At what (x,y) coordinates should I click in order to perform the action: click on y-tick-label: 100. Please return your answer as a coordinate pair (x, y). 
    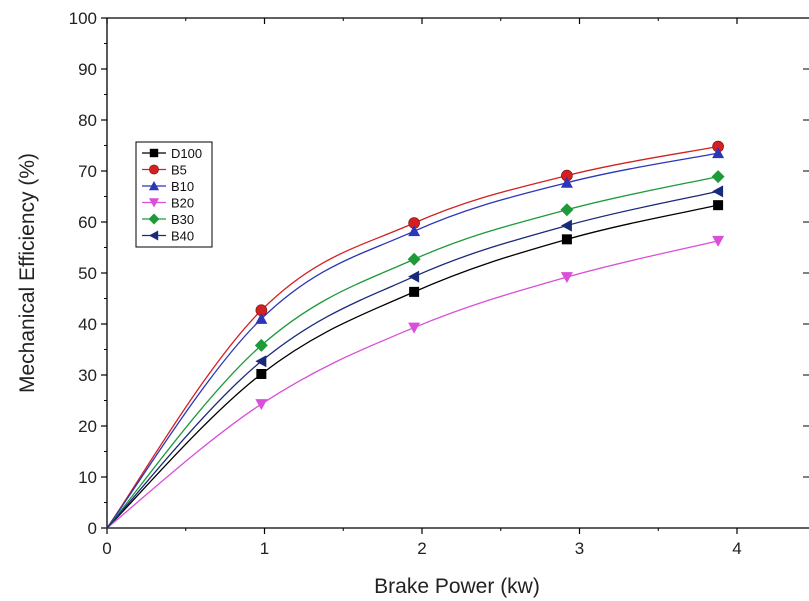
    Looking at the image, I should click on (83, 18).